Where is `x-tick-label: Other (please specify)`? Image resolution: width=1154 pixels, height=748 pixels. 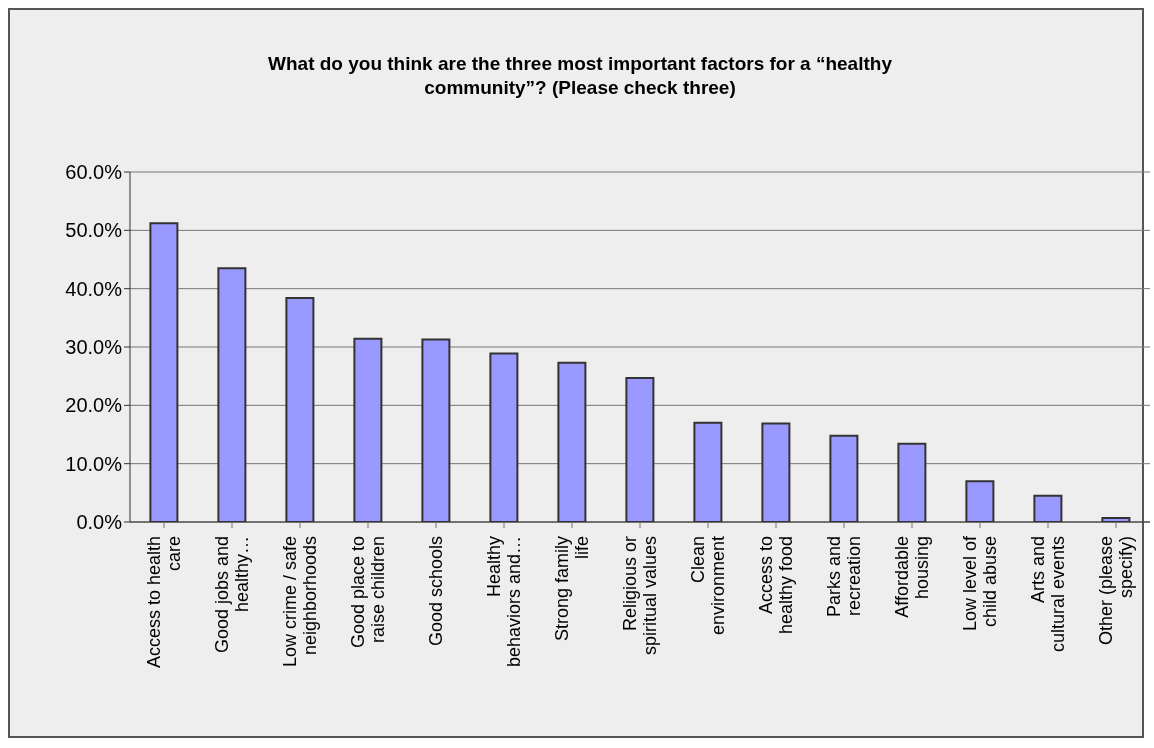 x-tick-label: Other (please specify) is located at coordinates (1116, 591).